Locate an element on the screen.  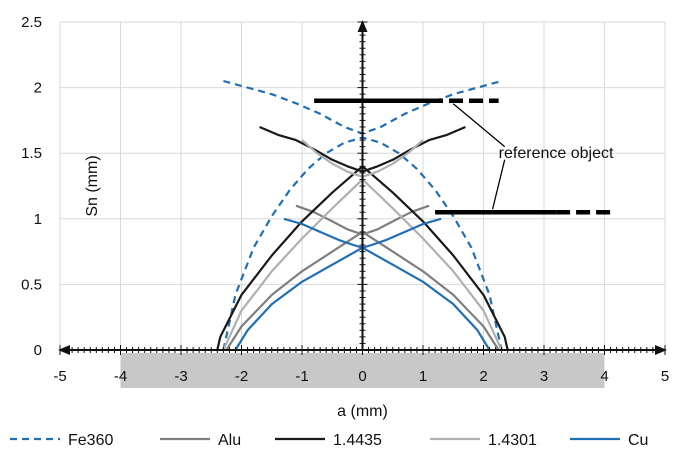
x-axis-arrow-right is located at coordinates (661, 350).